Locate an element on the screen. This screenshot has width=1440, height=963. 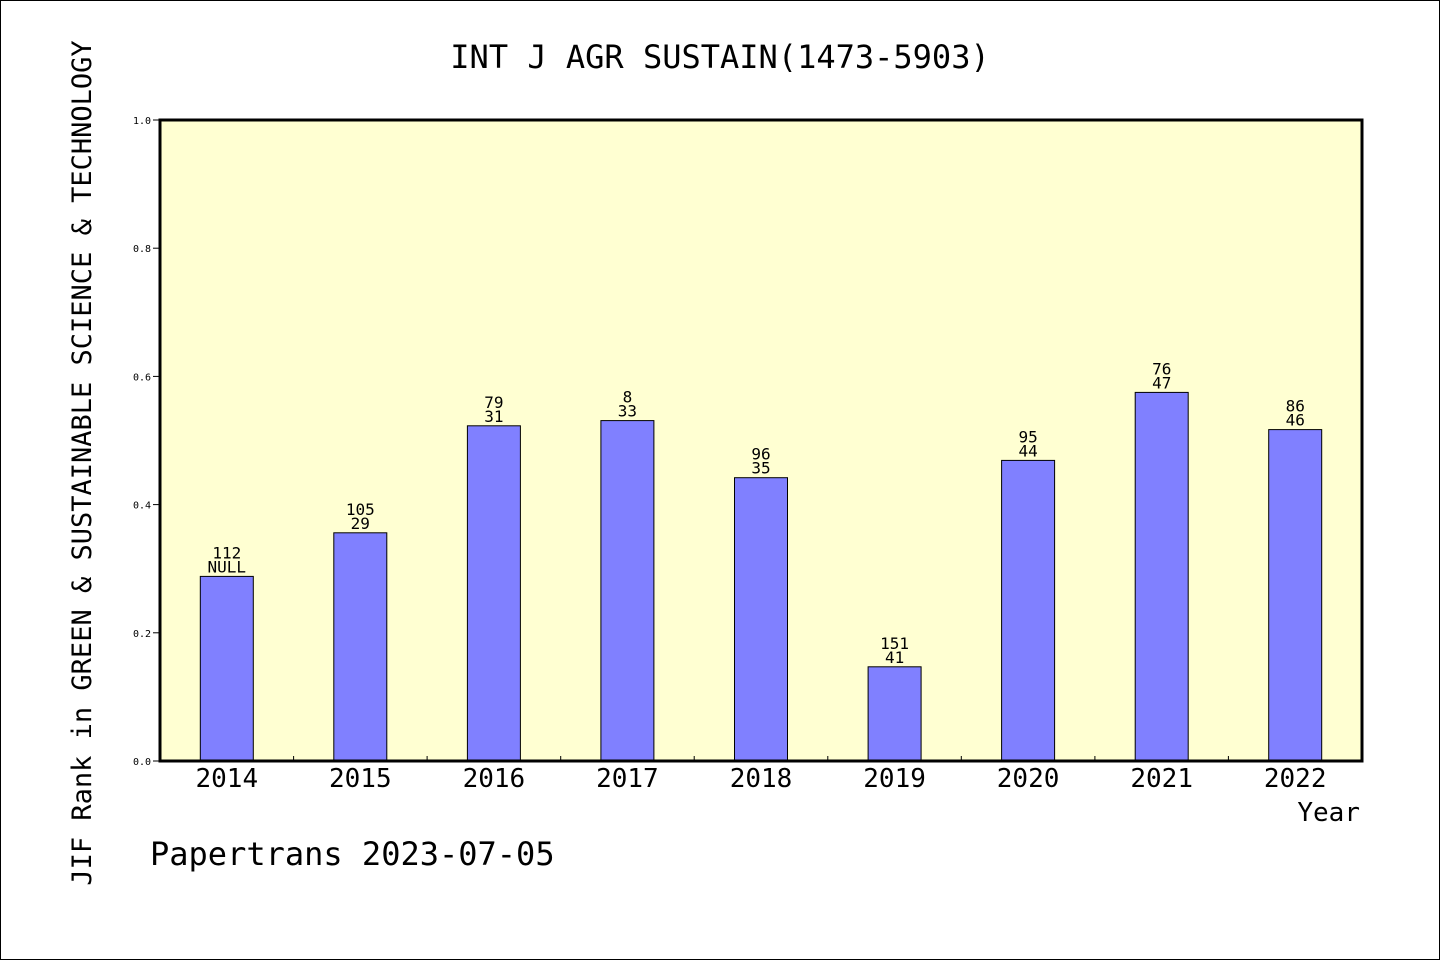
bar-label-bottom-2017: 33 is located at coordinates (627, 411).